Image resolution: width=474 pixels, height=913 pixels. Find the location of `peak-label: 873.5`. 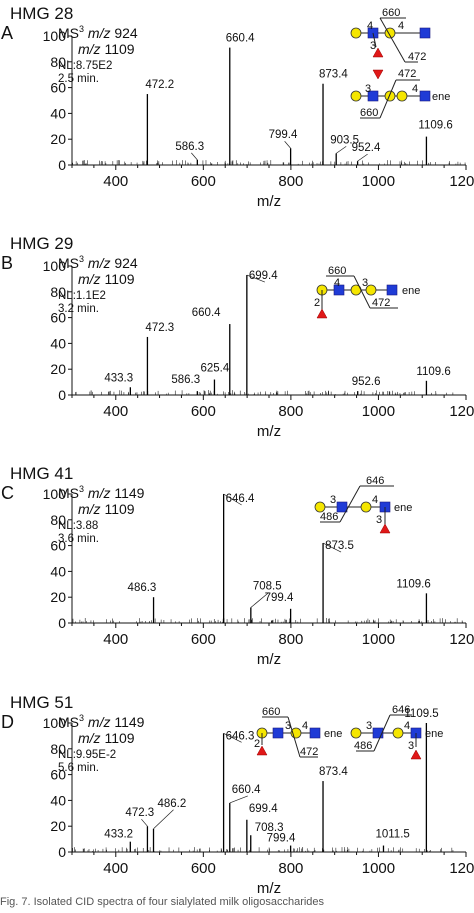

peak-label: 873.5 is located at coordinates (339, 546).